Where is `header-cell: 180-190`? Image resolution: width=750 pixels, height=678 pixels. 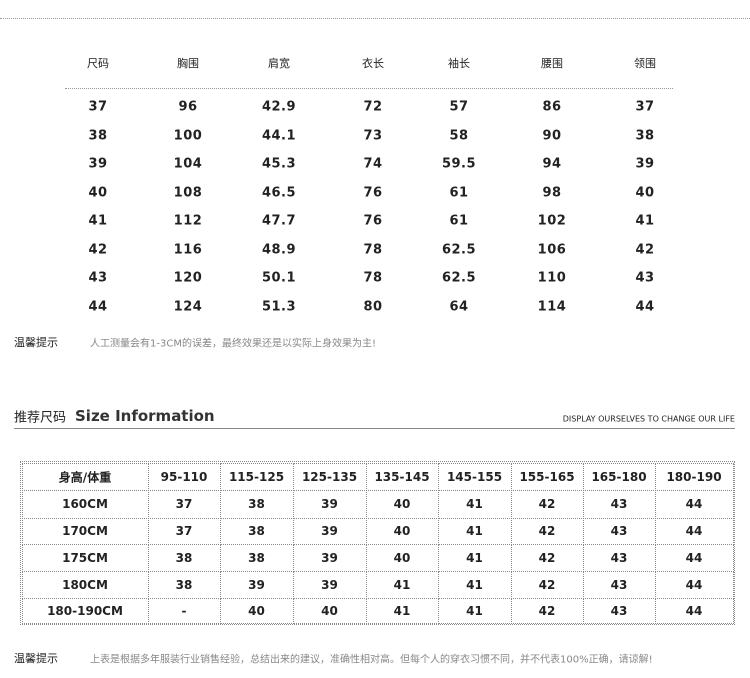 header-cell: 180-190 is located at coordinates (694, 476).